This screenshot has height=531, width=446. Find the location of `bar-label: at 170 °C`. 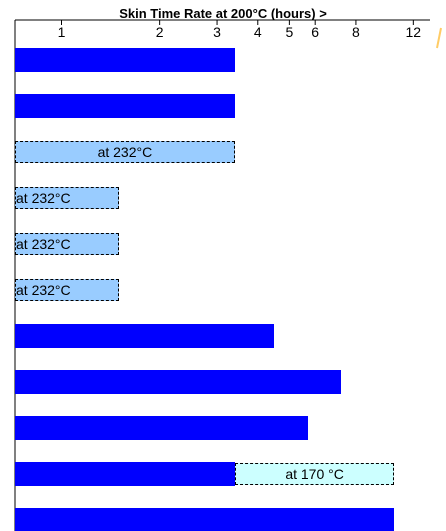

bar-label: at 170 °C is located at coordinates (314, 474).